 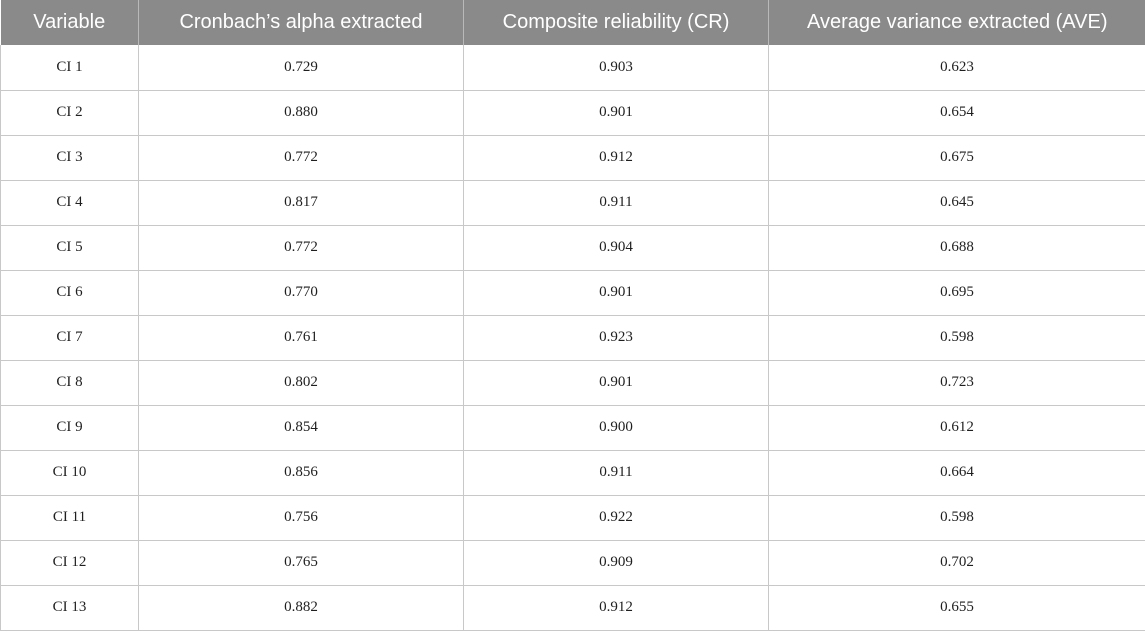 I want to click on table-row: CI 3 0.772 0.912 0.675, so click(x=572, y=158).